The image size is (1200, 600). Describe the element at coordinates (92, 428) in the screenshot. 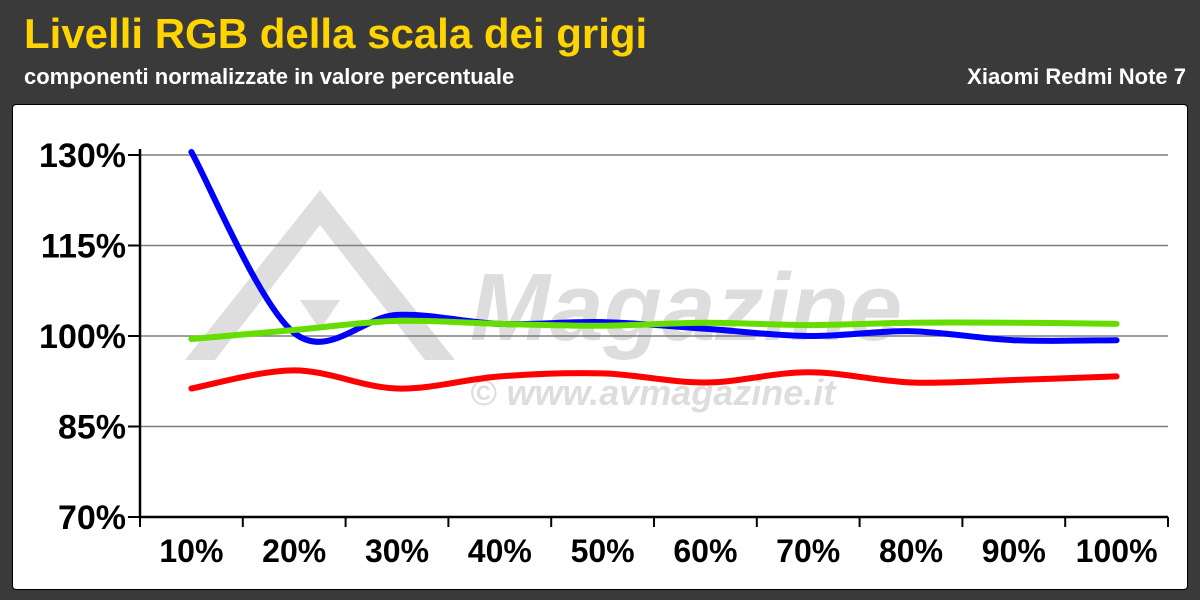

I see `y-tick-label: 85%` at that location.